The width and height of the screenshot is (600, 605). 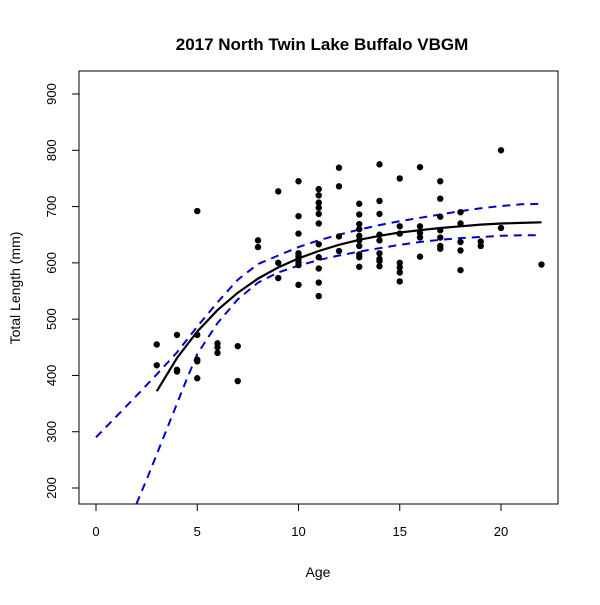 I want to click on x-axis: 0 5 10 15 20, so click(x=300, y=521).